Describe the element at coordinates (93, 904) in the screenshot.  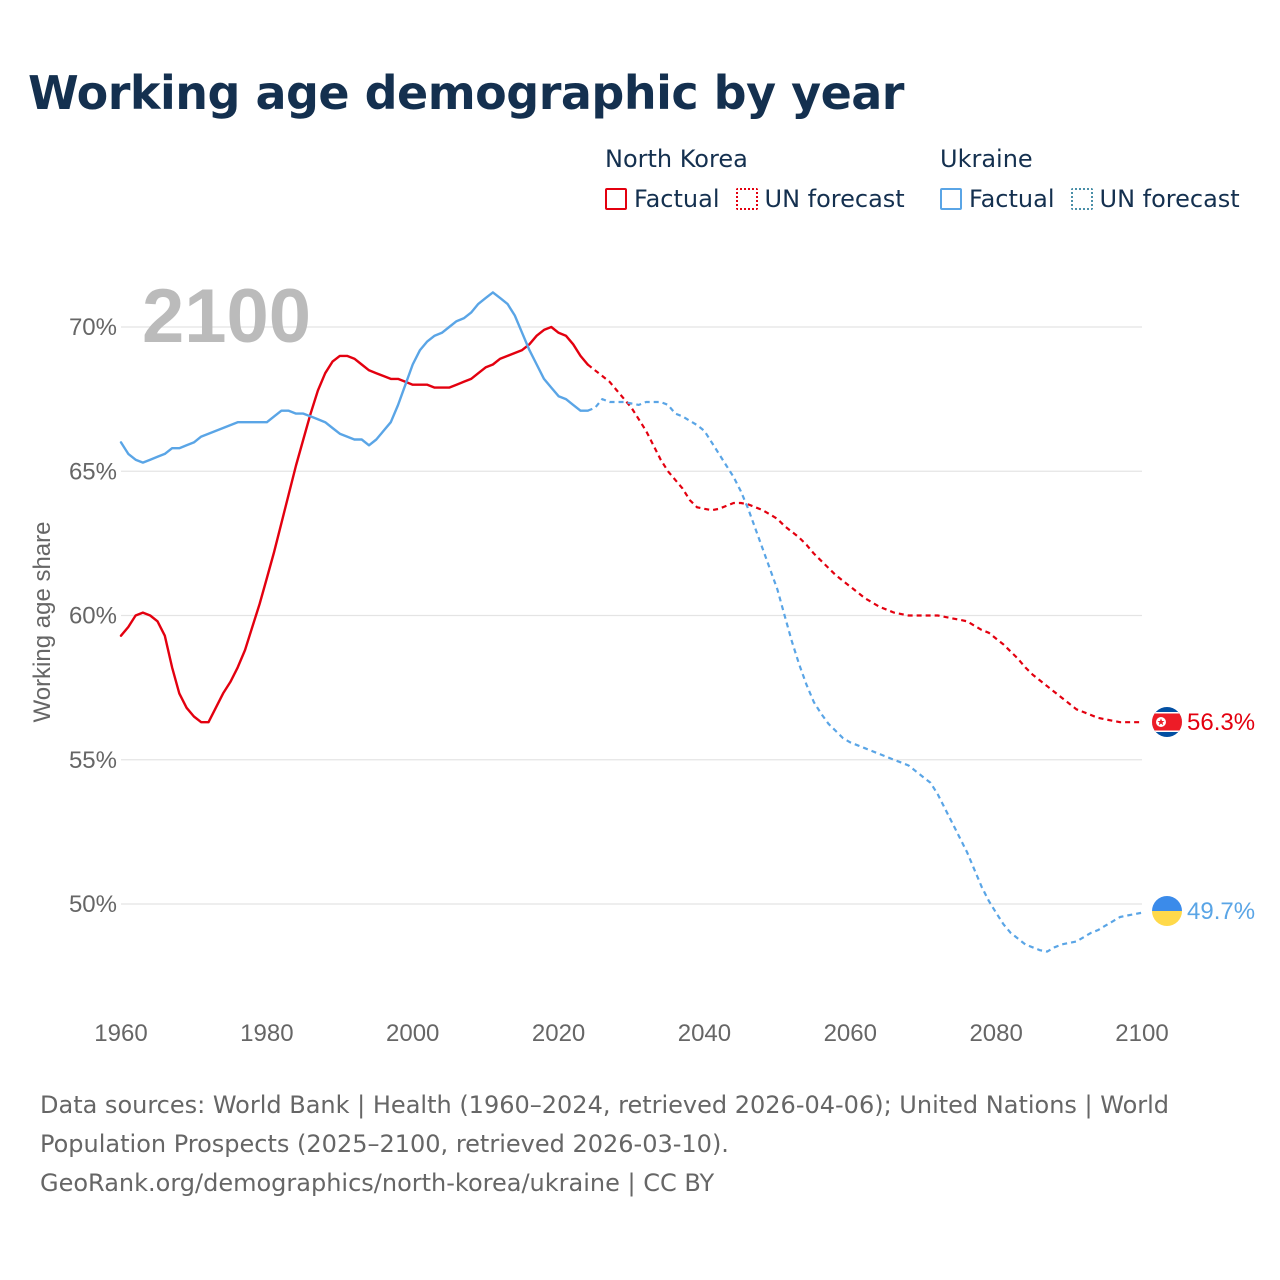
I see `y-tick-label: 50%` at that location.